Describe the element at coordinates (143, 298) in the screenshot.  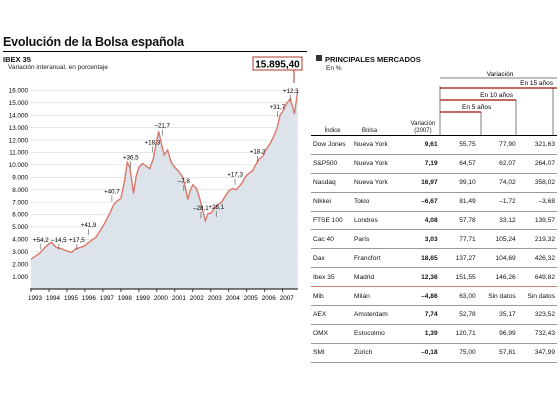
I see `x-tick-label: 1999` at that location.